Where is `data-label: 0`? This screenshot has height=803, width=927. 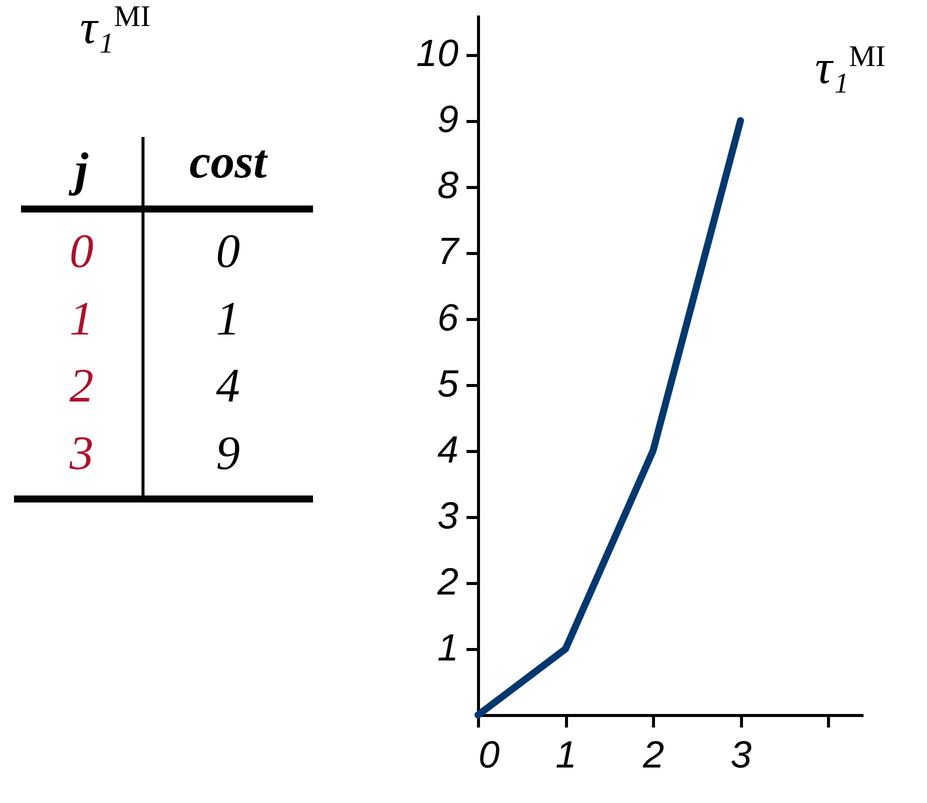 data-label: 0 is located at coordinates (228, 251).